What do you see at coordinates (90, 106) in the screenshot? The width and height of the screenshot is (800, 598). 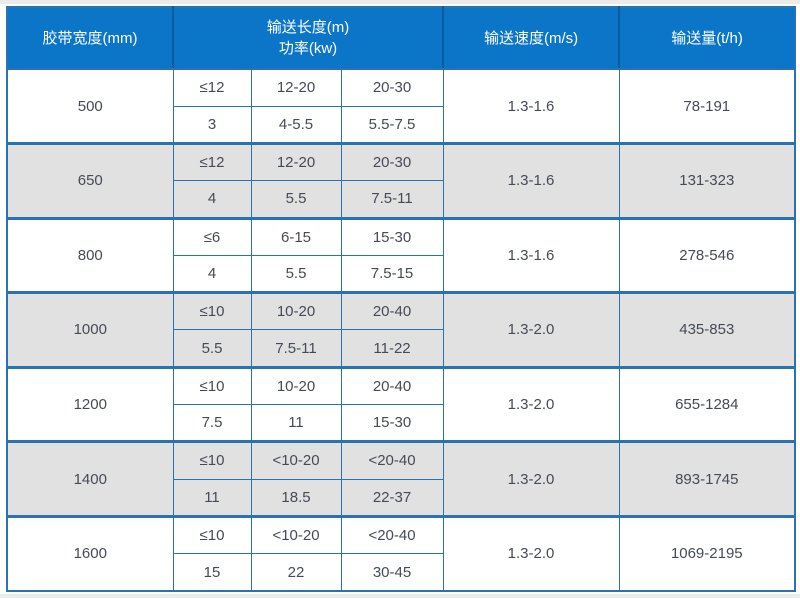 I see `belt-width-cell: 500` at bounding box center [90, 106].